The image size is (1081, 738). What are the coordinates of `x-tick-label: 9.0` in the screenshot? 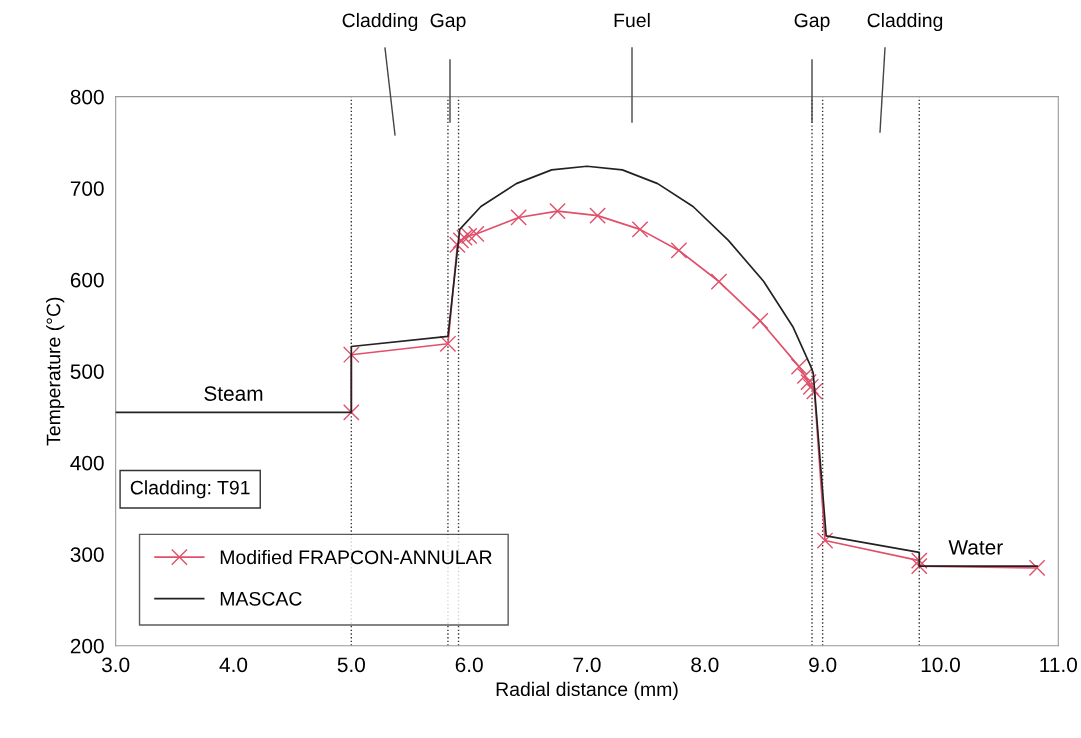 It's located at (823, 665).